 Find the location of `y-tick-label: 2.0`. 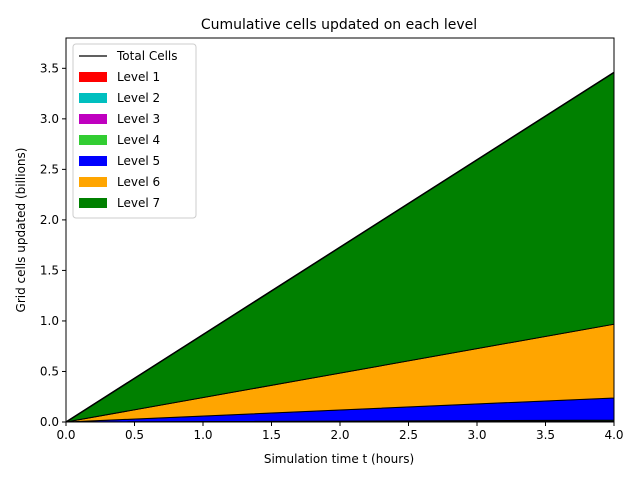

y-tick-label: 2.0 is located at coordinates (49, 220).